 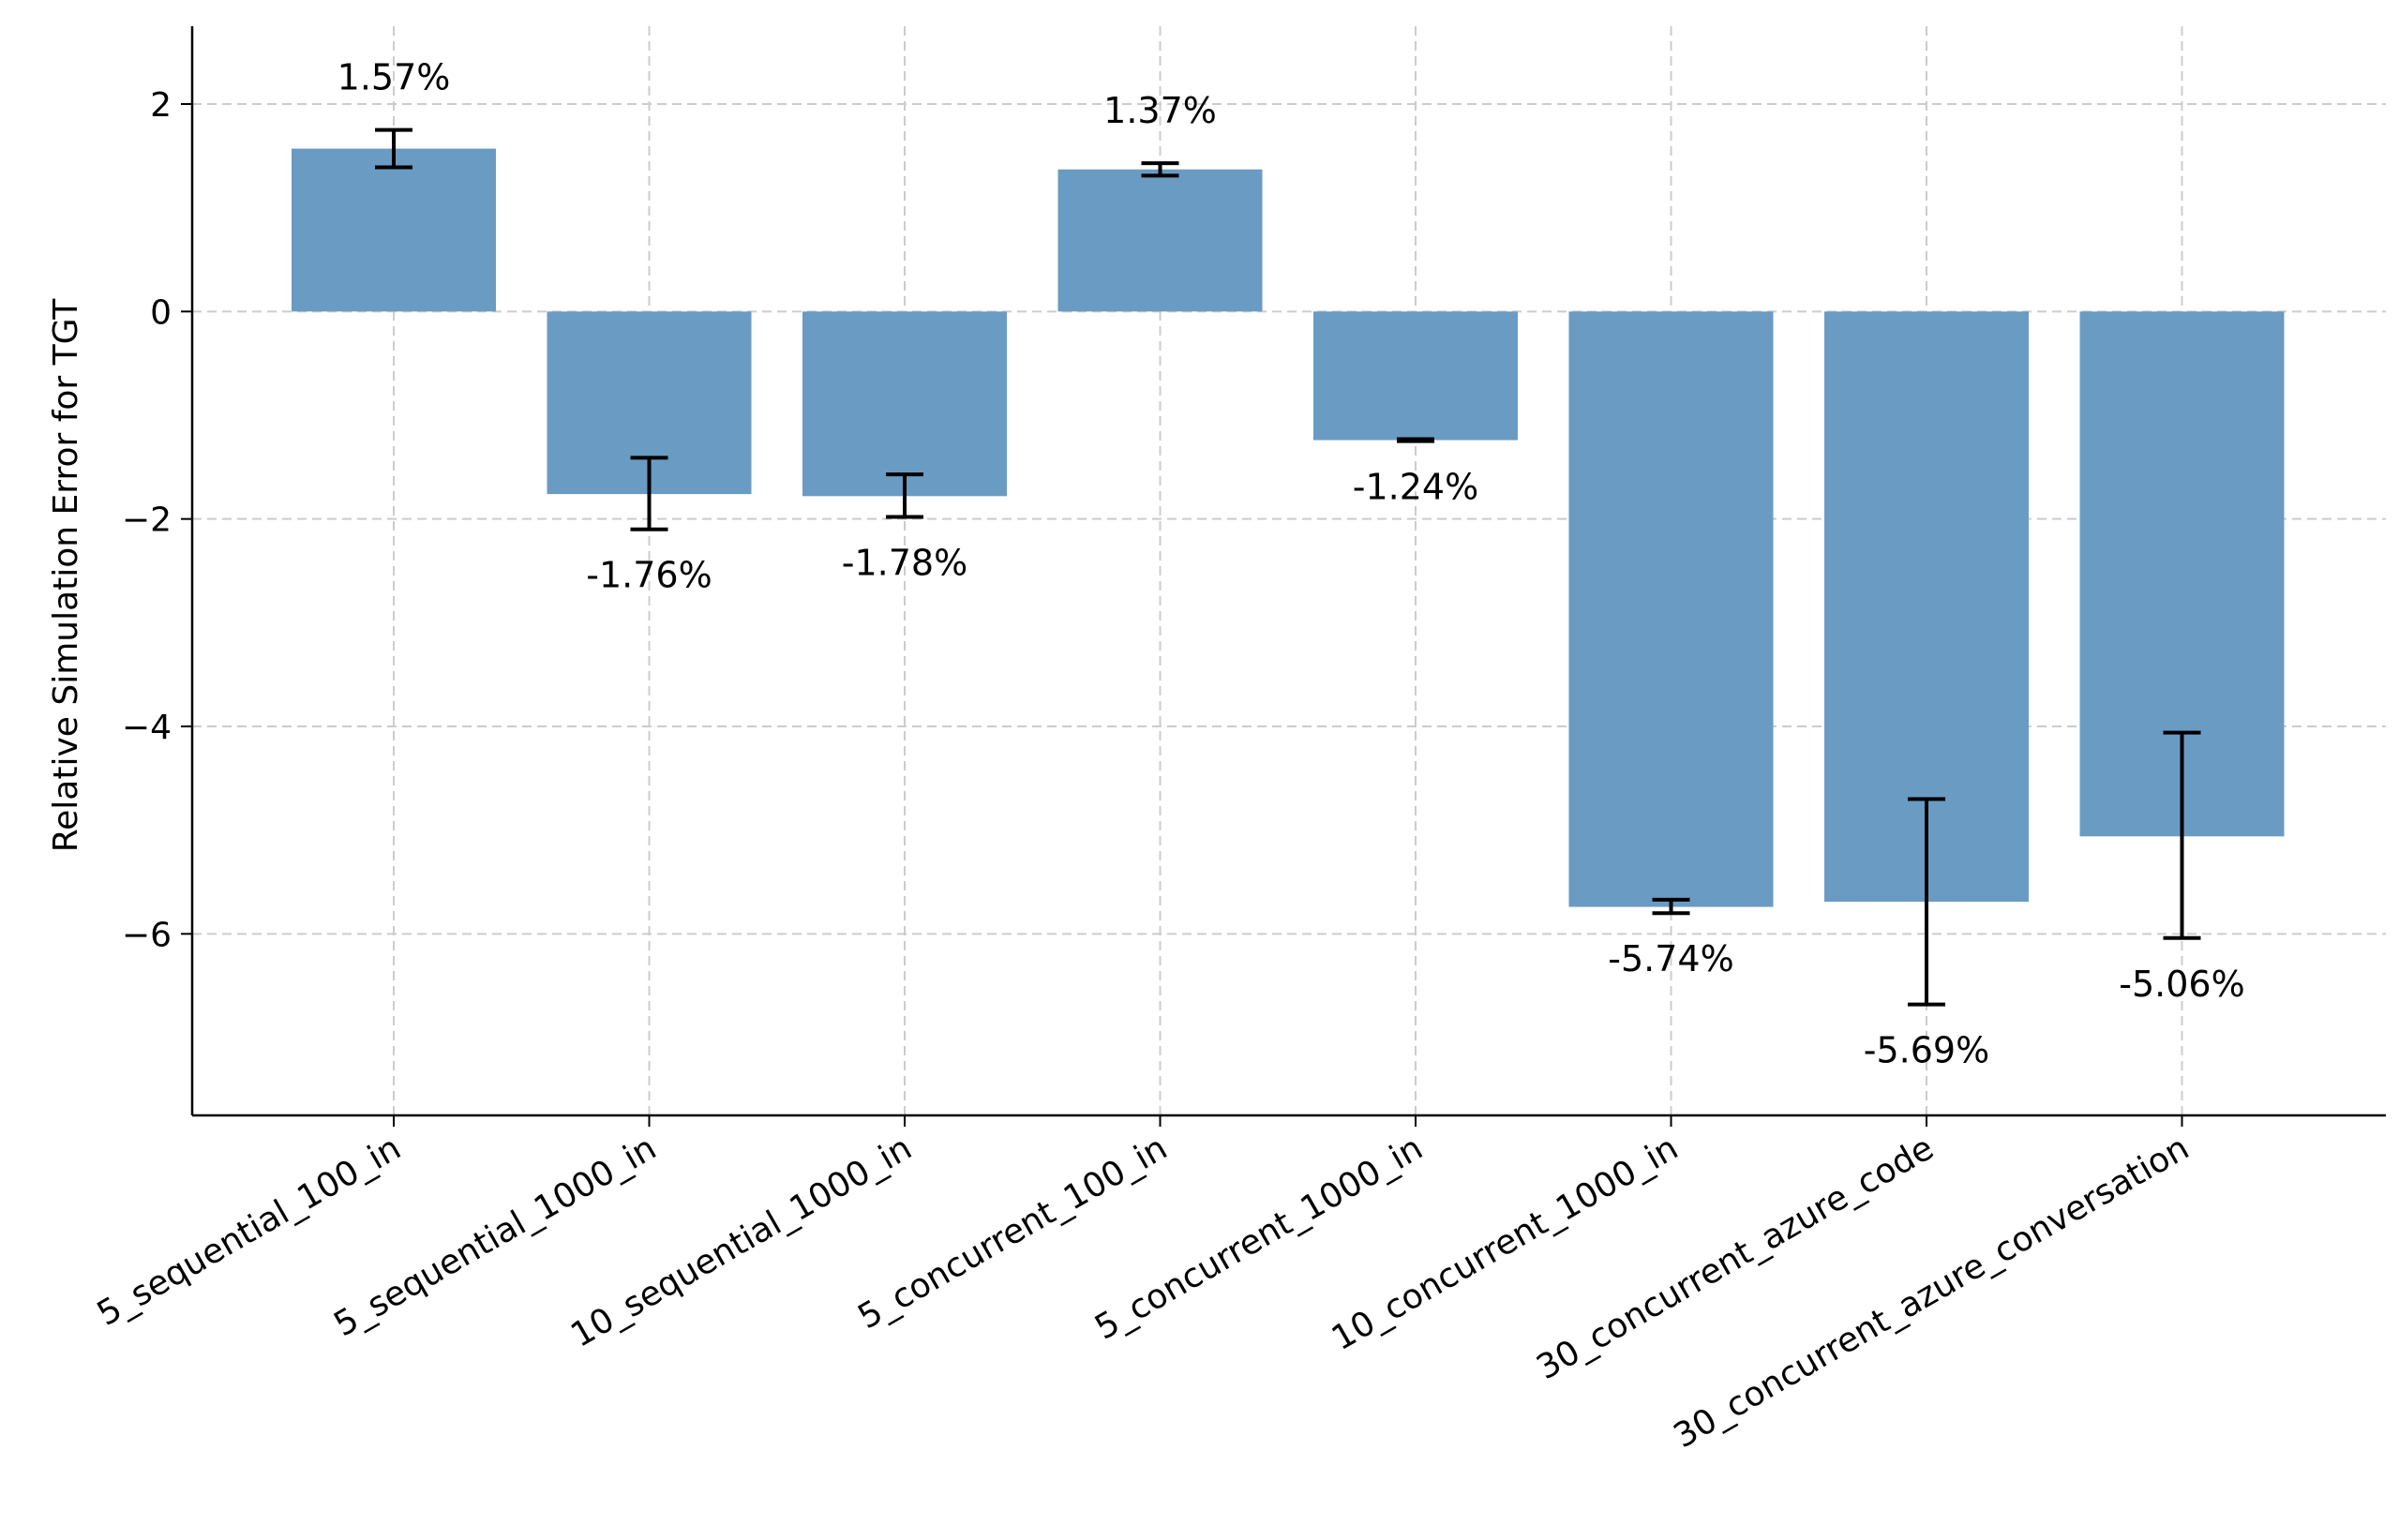 I want to click on y-tick-label: −6, so click(x=147, y=935).